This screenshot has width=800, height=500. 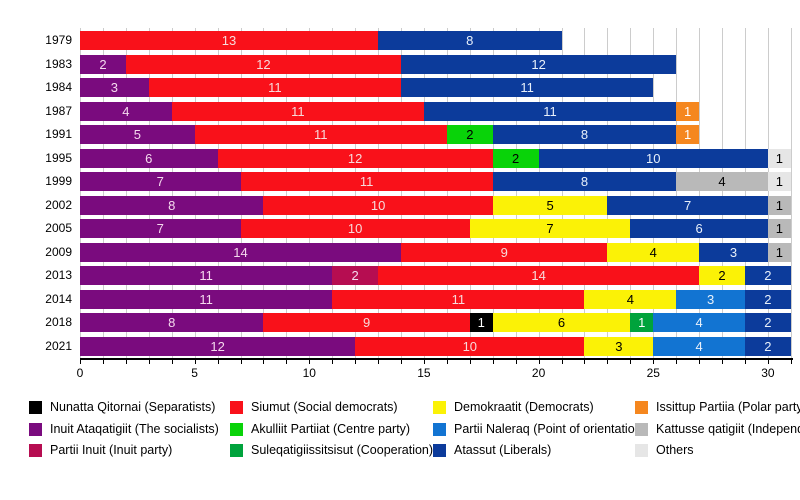 What do you see at coordinates (653, 158) in the screenshot?
I see `bar-segment-at: 10` at bounding box center [653, 158].